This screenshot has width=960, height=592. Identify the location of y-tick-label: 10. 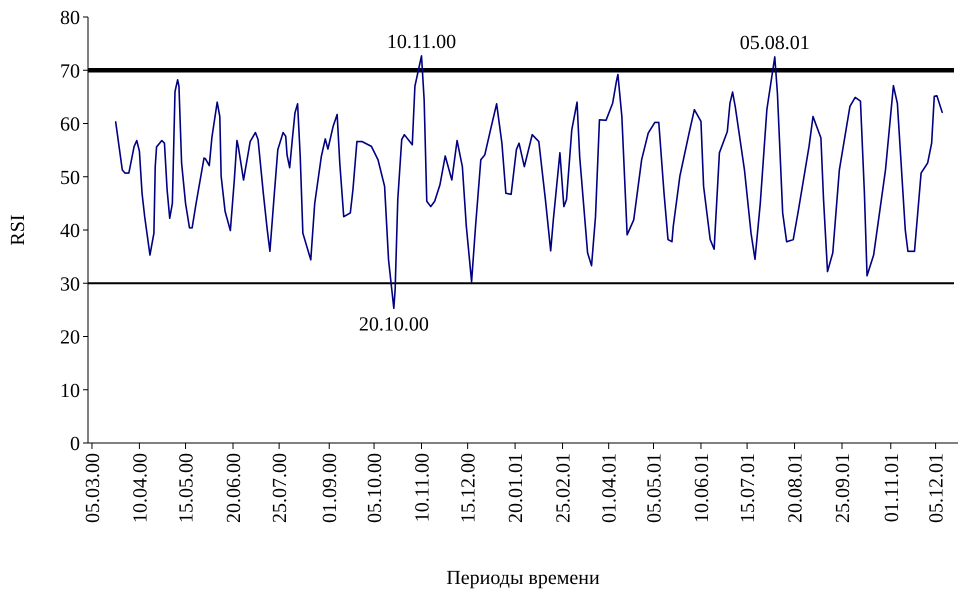
(70, 391).